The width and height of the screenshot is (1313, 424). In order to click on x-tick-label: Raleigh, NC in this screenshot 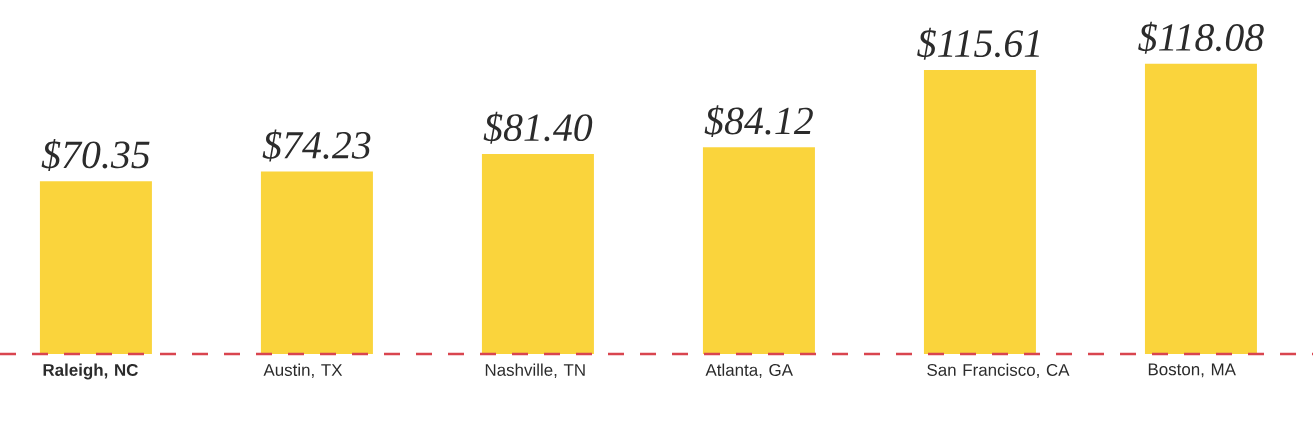, I will do `click(90, 371)`.